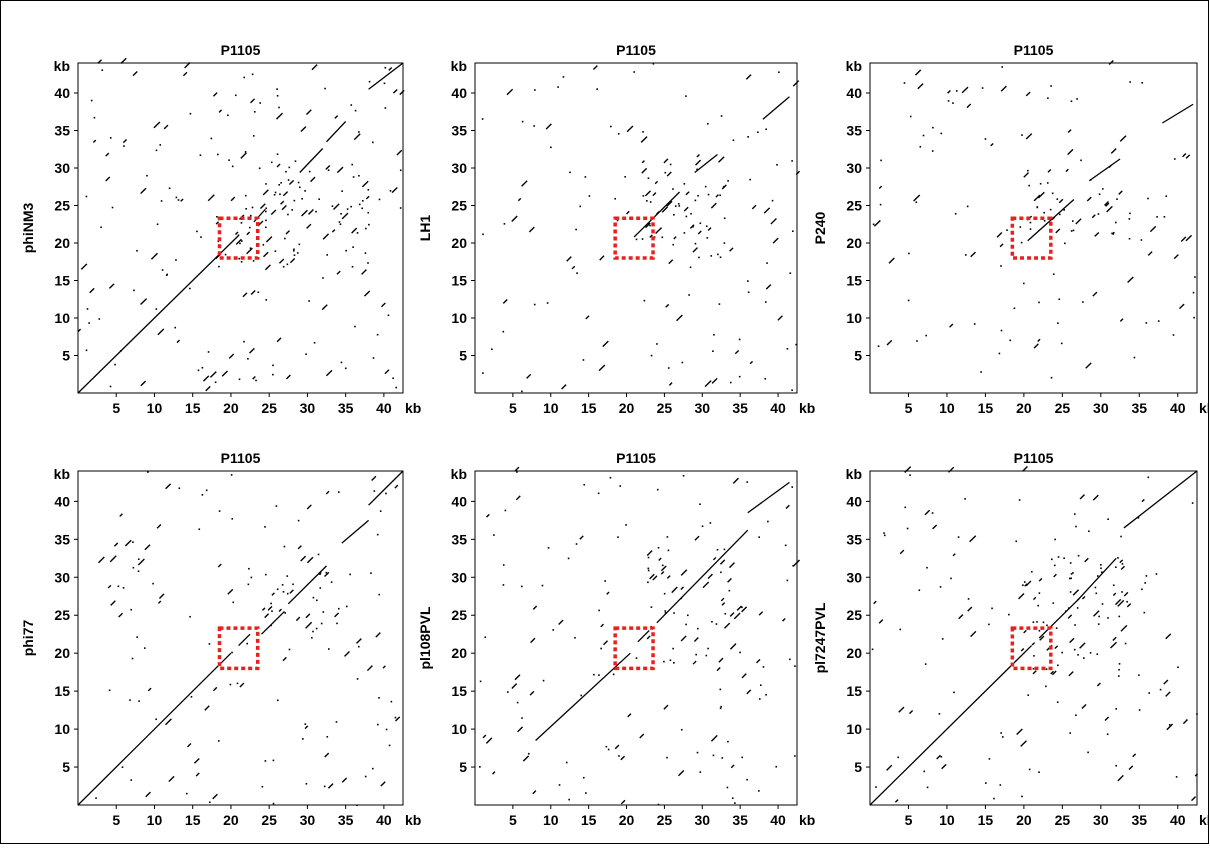  Describe the element at coordinates (459, 729) in the screenshot. I see `y-tick-label: 10` at that location.